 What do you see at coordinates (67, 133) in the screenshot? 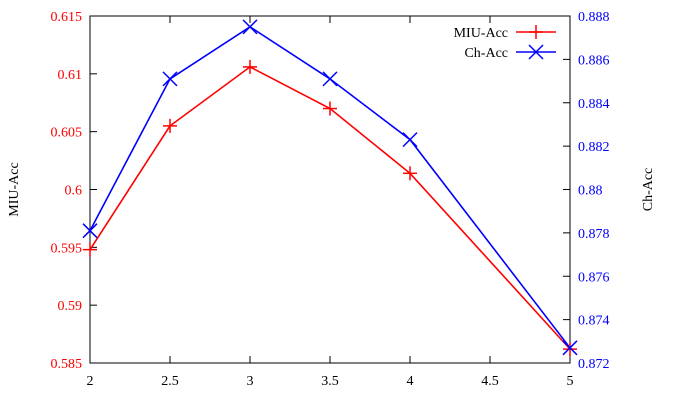
I see `y-left-tick-label: 0.605` at bounding box center [67, 133].